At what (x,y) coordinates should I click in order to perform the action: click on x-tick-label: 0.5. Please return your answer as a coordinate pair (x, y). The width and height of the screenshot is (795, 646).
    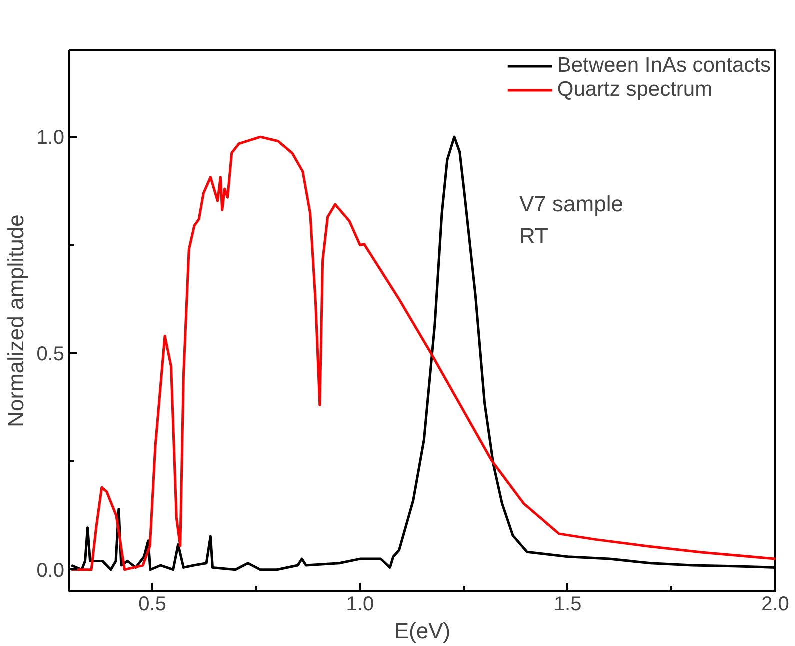
    Looking at the image, I should click on (152, 605).